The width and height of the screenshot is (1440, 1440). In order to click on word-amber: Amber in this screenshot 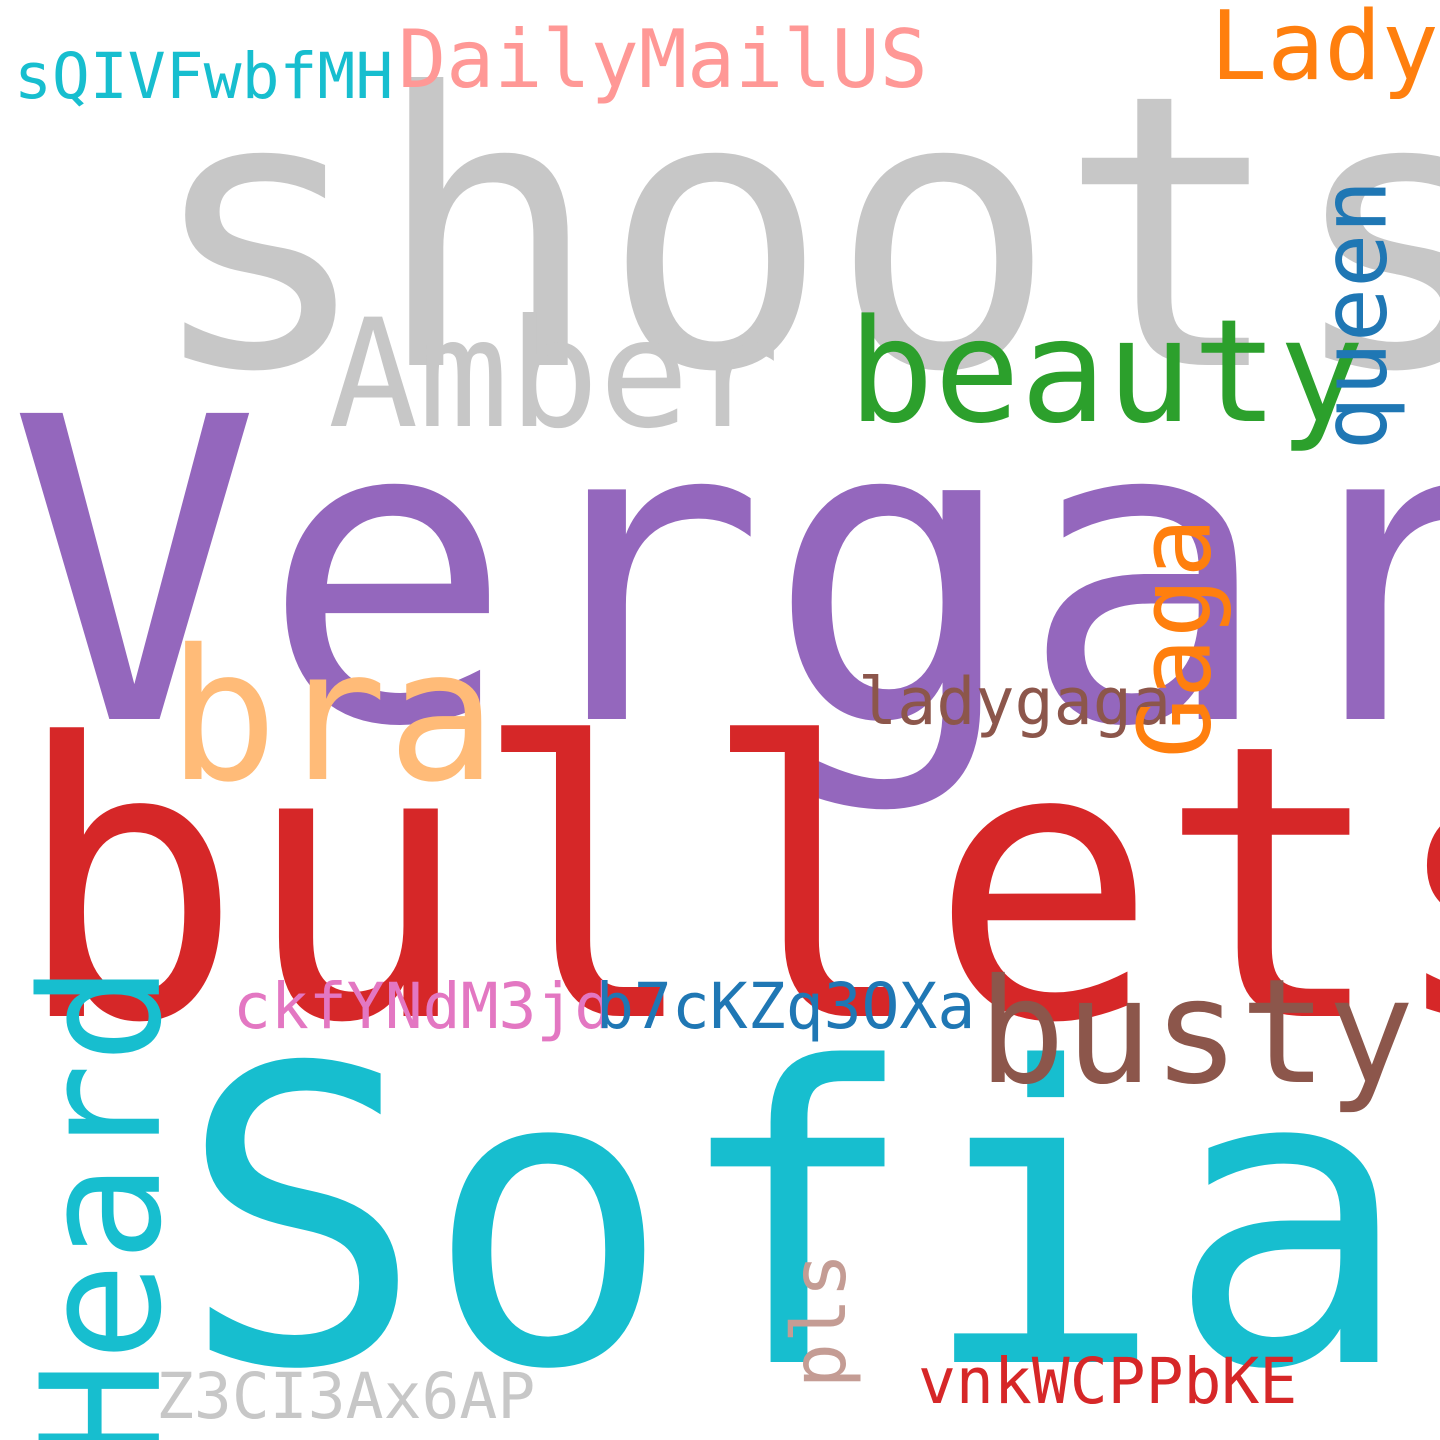, I will do `click(554, 375)`.